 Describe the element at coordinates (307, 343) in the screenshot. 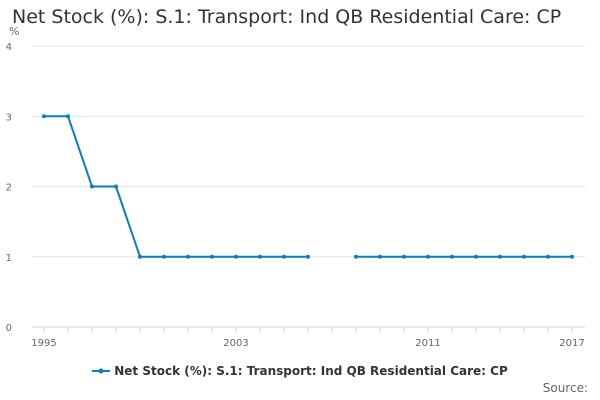

I see `x-axis-tick-labels: 1995 2003 2011 2017` at that location.